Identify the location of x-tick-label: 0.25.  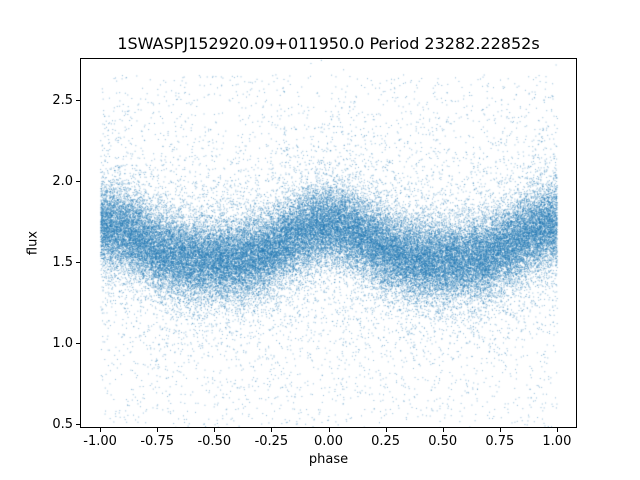
(386, 441).